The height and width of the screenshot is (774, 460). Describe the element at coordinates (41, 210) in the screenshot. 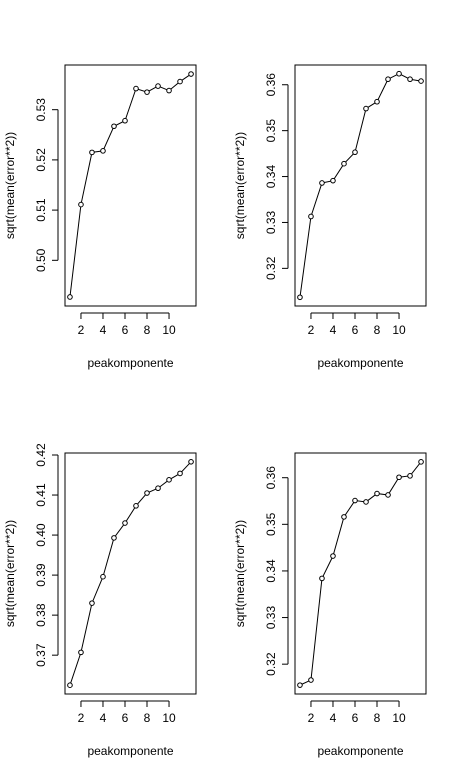

I see `y-tick-label: 0.51` at that location.